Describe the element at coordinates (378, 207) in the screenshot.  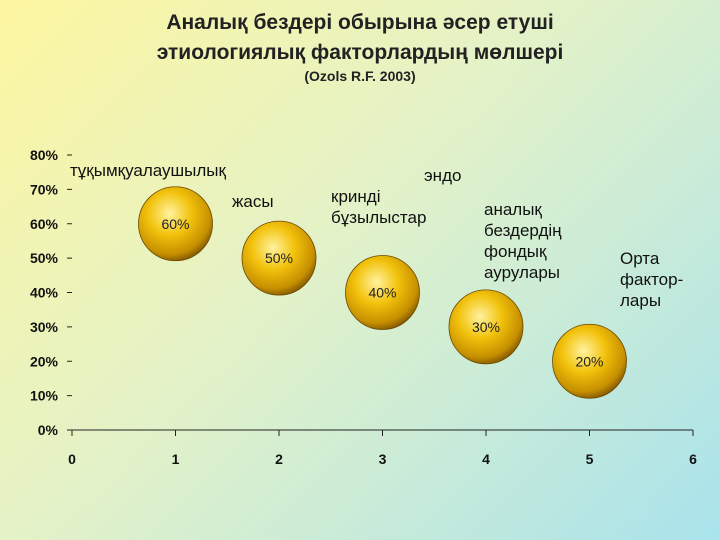
I see `annotation-endocrine: кринді бұзылыстар` at that location.